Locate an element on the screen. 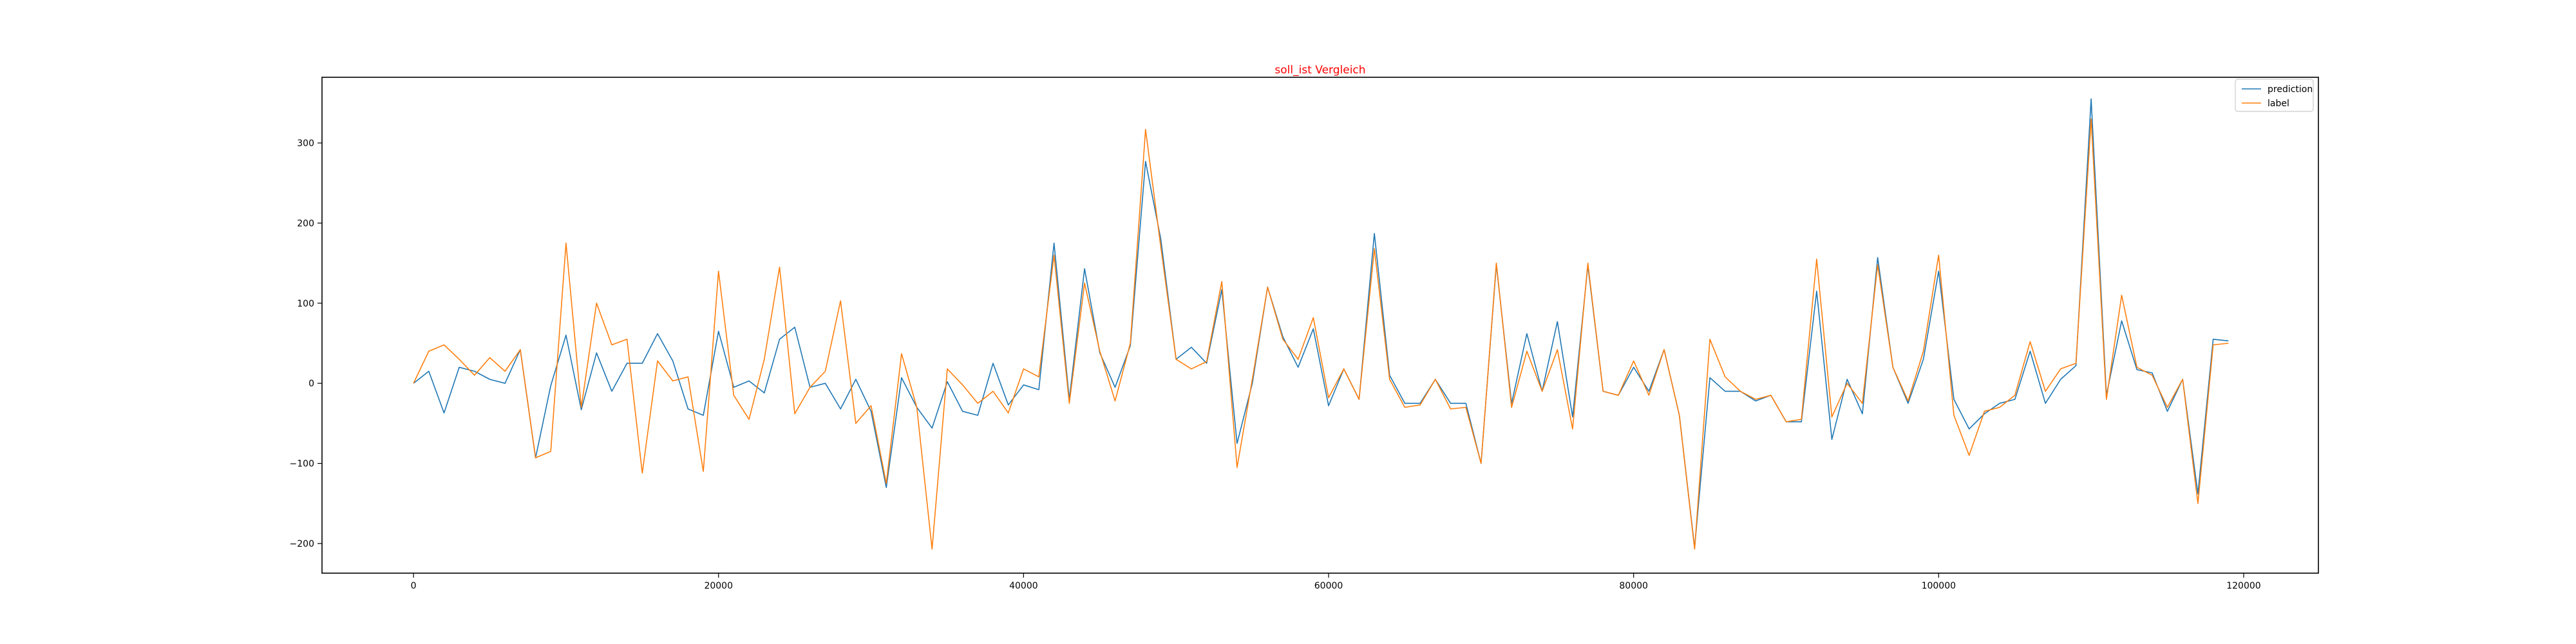  y-tick-label: −100 is located at coordinates (302, 464).